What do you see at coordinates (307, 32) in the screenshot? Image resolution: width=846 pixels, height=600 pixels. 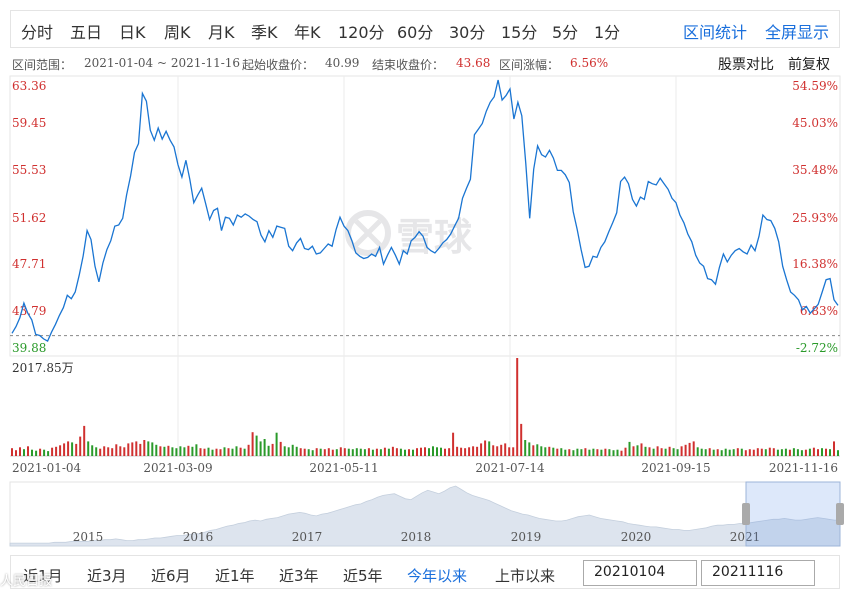 I see `tab-yearly-k: 年K` at bounding box center [307, 32].